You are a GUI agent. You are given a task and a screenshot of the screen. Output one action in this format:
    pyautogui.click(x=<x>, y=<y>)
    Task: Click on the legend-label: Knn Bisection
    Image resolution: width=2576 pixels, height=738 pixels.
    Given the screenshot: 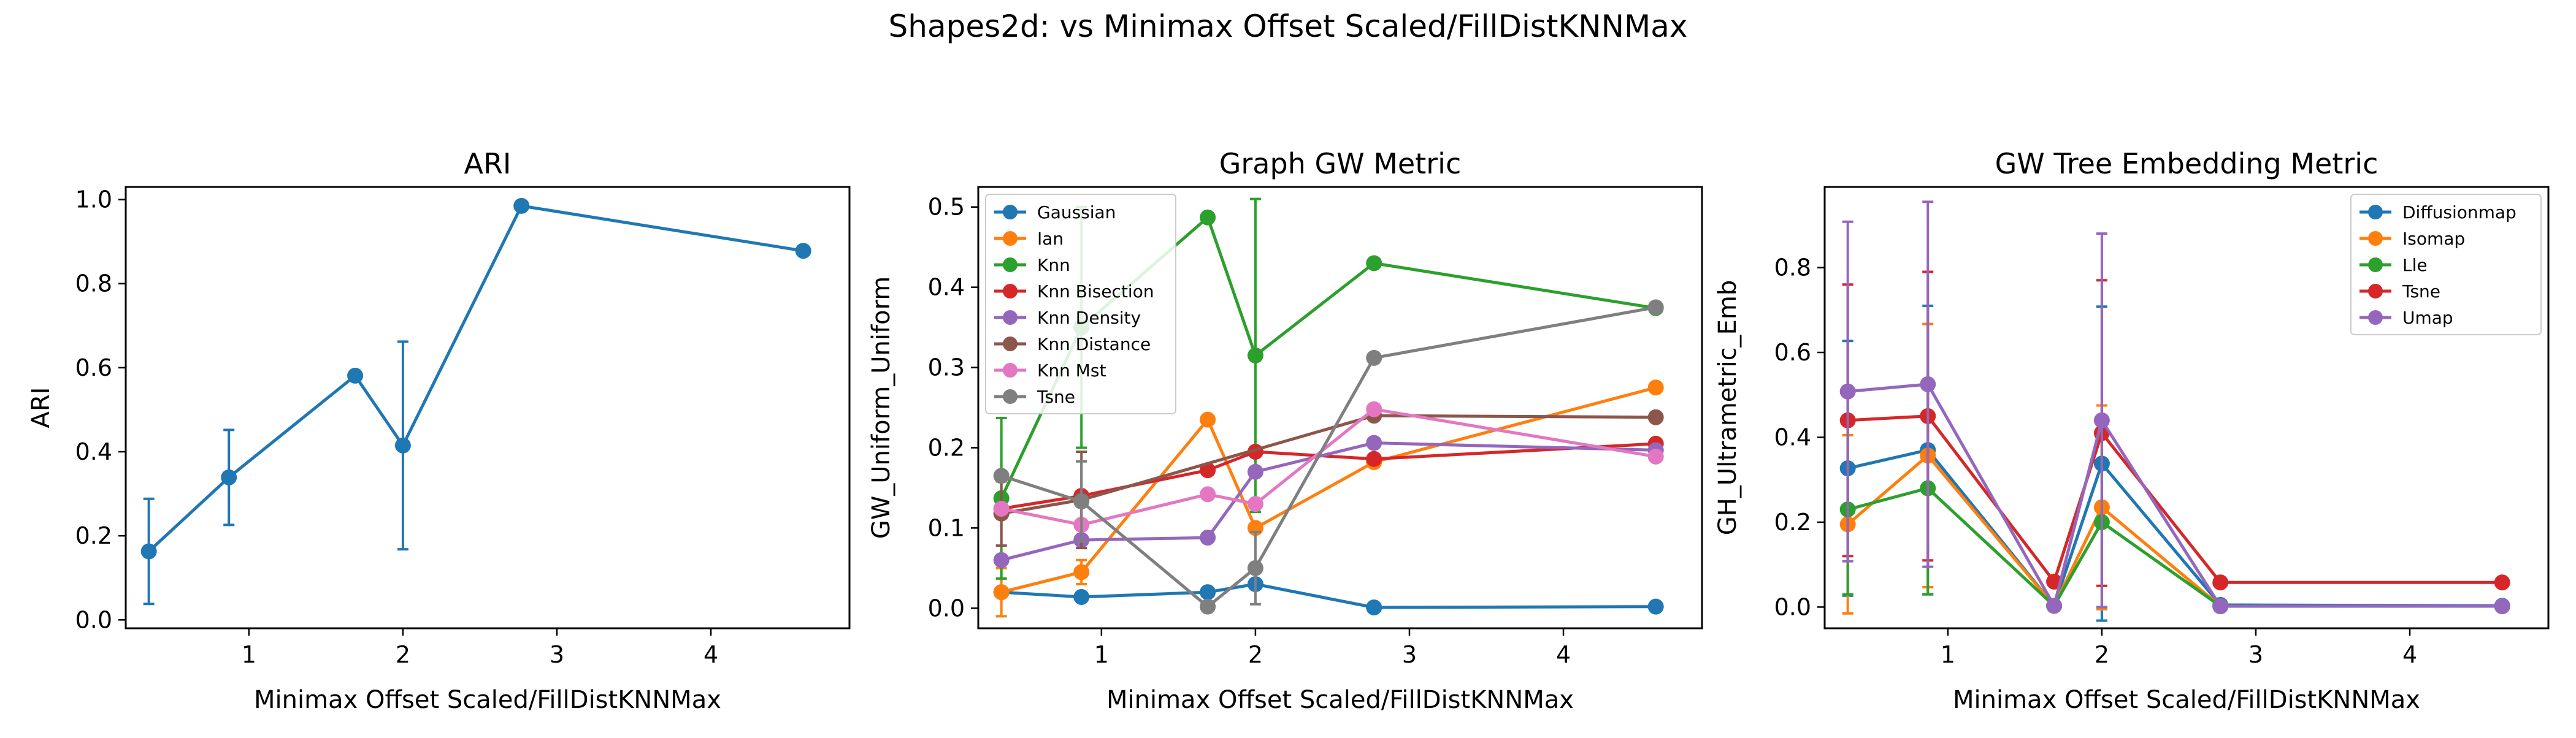 What is the action you would take?
    pyautogui.click(x=1095, y=291)
    